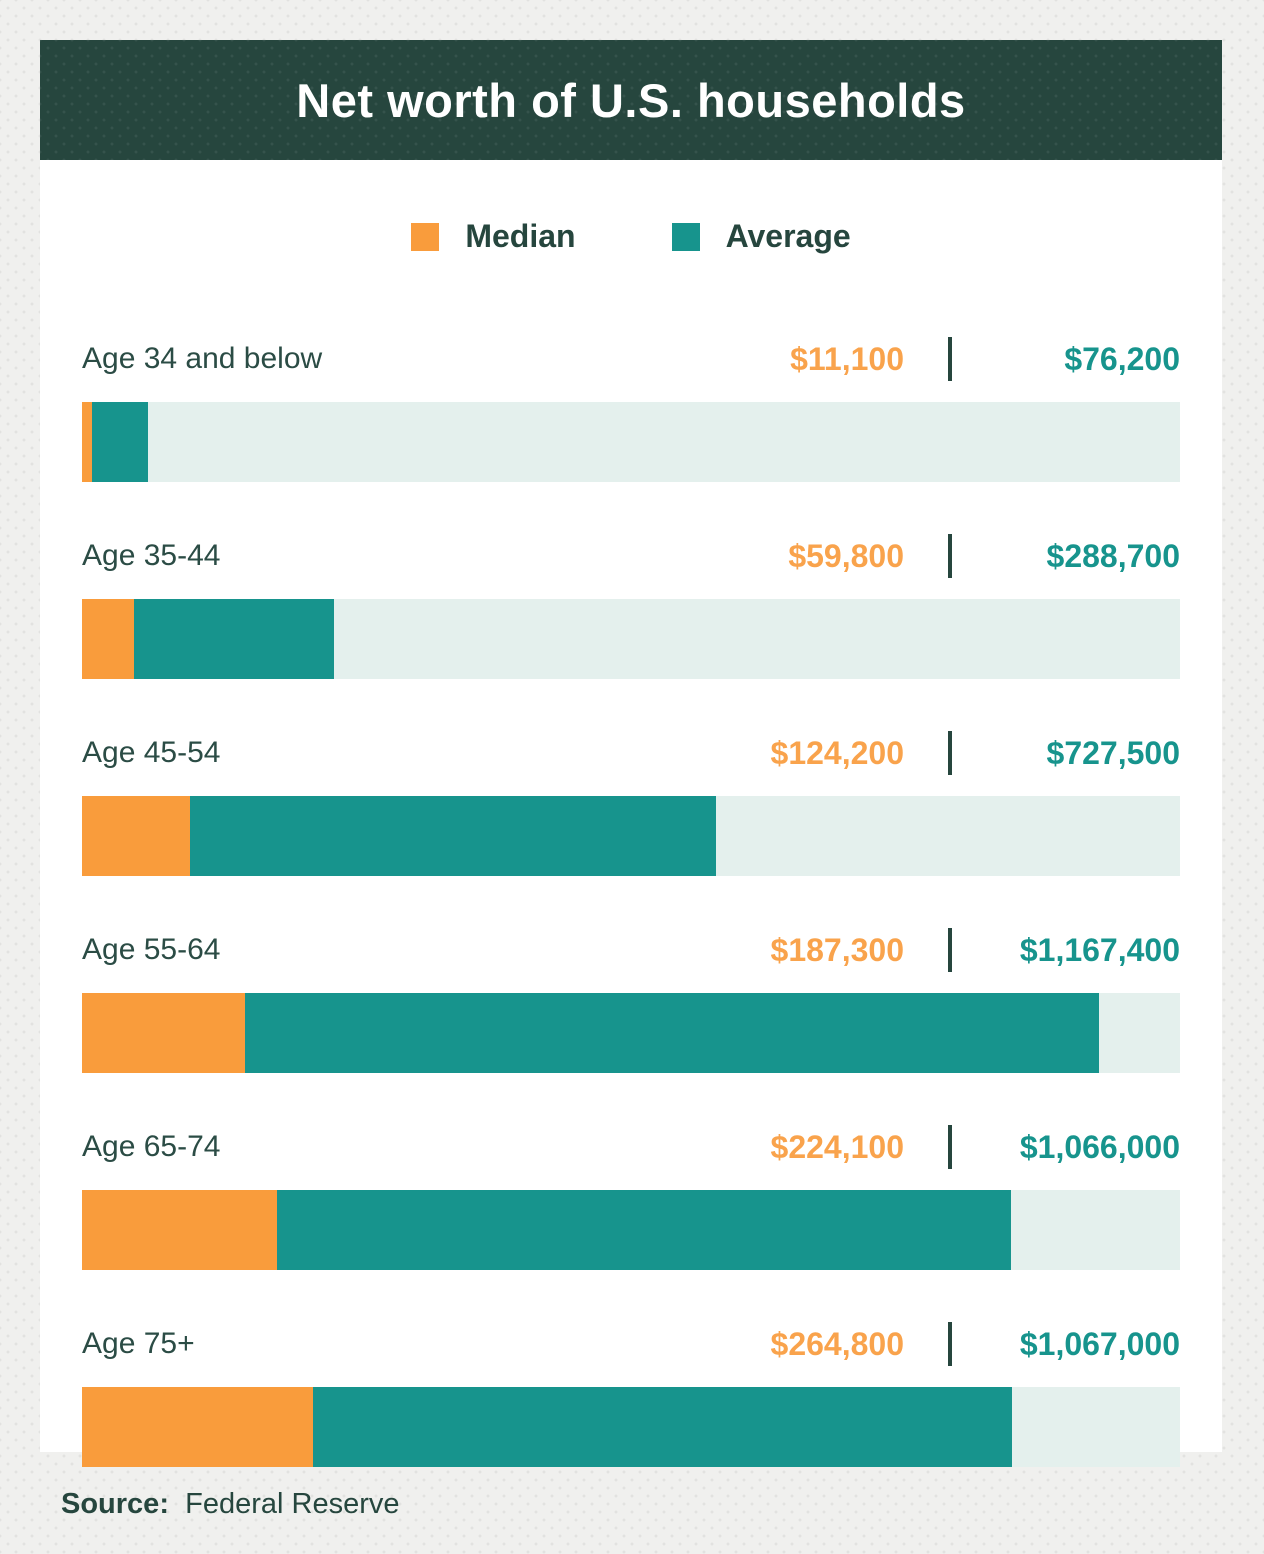 The width and height of the screenshot is (1264, 1554). What do you see at coordinates (151, 1146) in the screenshot?
I see `age-label: Age 65-74` at bounding box center [151, 1146].